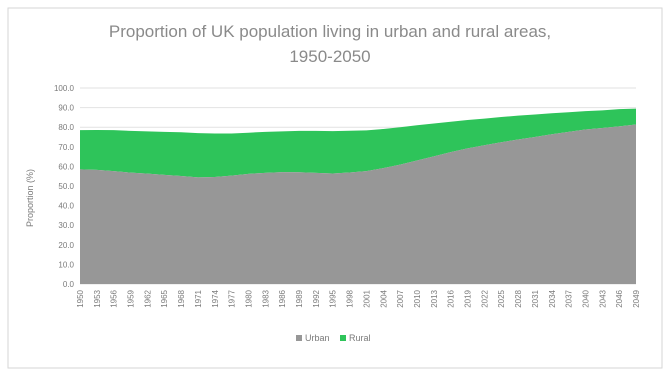  What do you see at coordinates (535, 298) in the screenshot?
I see `x-tick-label: 2031` at bounding box center [535, 298].